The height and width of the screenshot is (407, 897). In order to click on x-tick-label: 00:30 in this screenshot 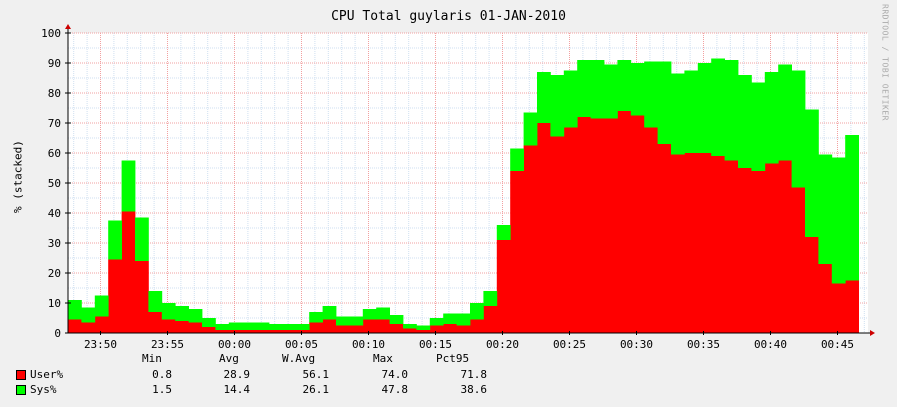, I will do `click(636, 344)`.